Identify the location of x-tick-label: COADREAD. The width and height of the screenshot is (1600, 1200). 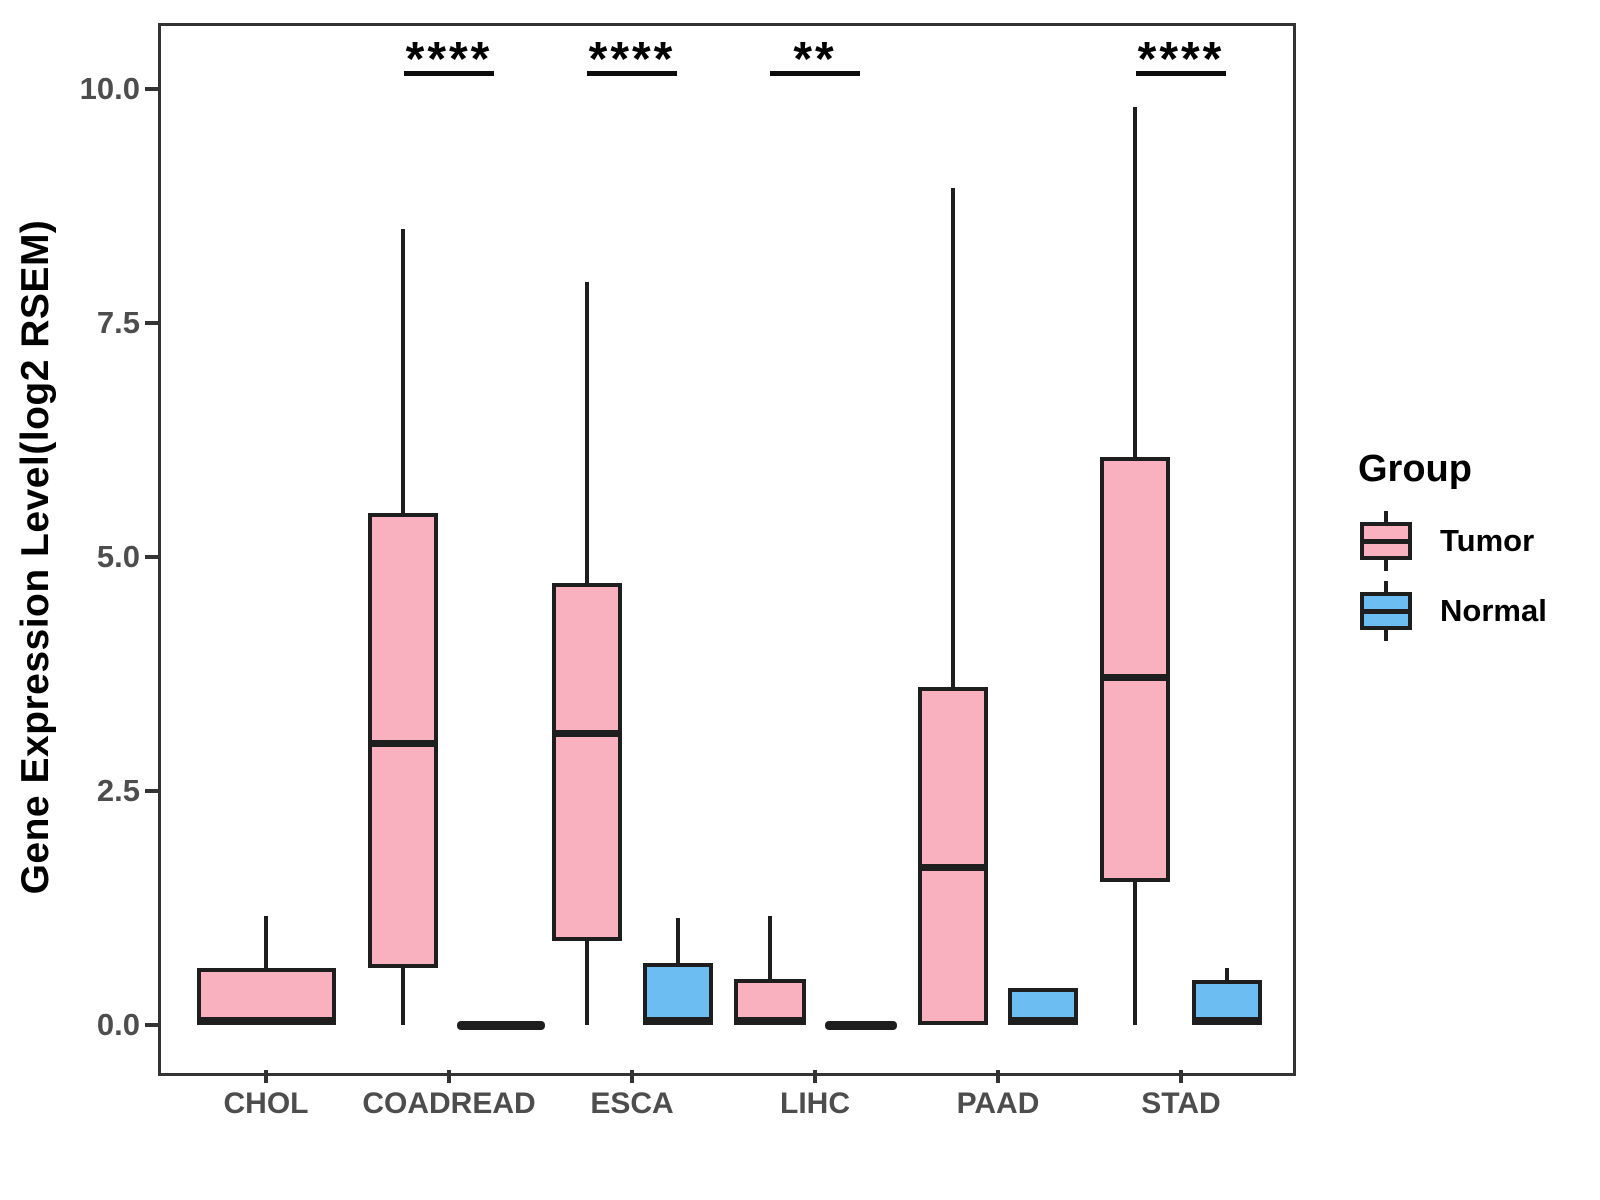
(449, 1103).